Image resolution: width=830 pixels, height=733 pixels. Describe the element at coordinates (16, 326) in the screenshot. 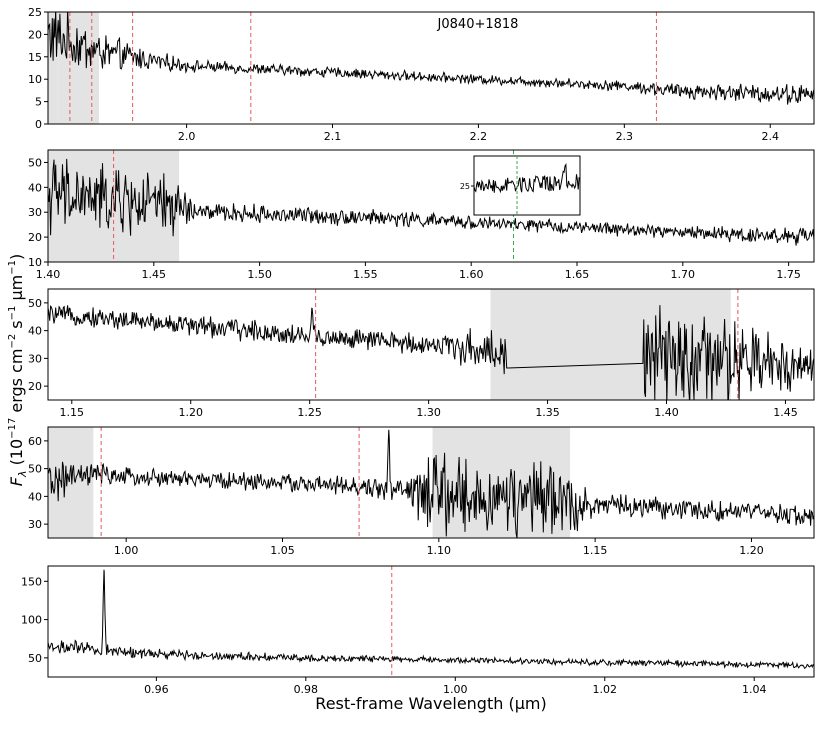

I see `y-axis-title-part: s` at that location.